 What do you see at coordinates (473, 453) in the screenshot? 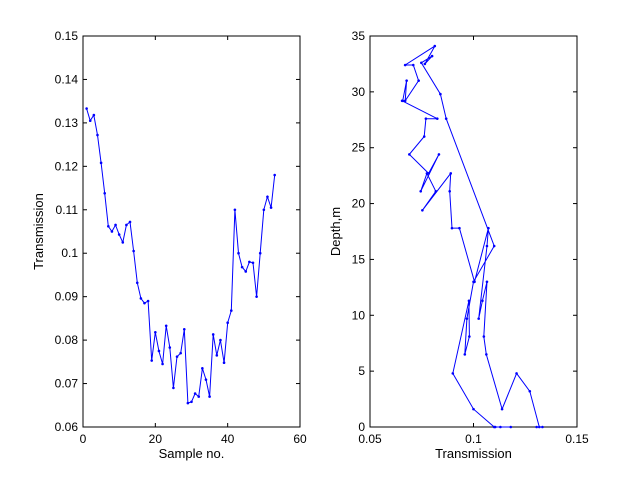
I see `right-x-axis-label: Transmission` at bounding box center [473, 453].